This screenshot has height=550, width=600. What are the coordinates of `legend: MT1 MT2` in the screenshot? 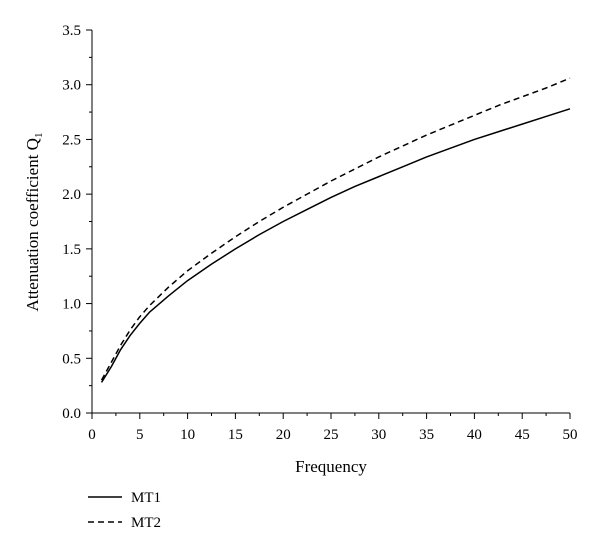 It's located at (124, 510).